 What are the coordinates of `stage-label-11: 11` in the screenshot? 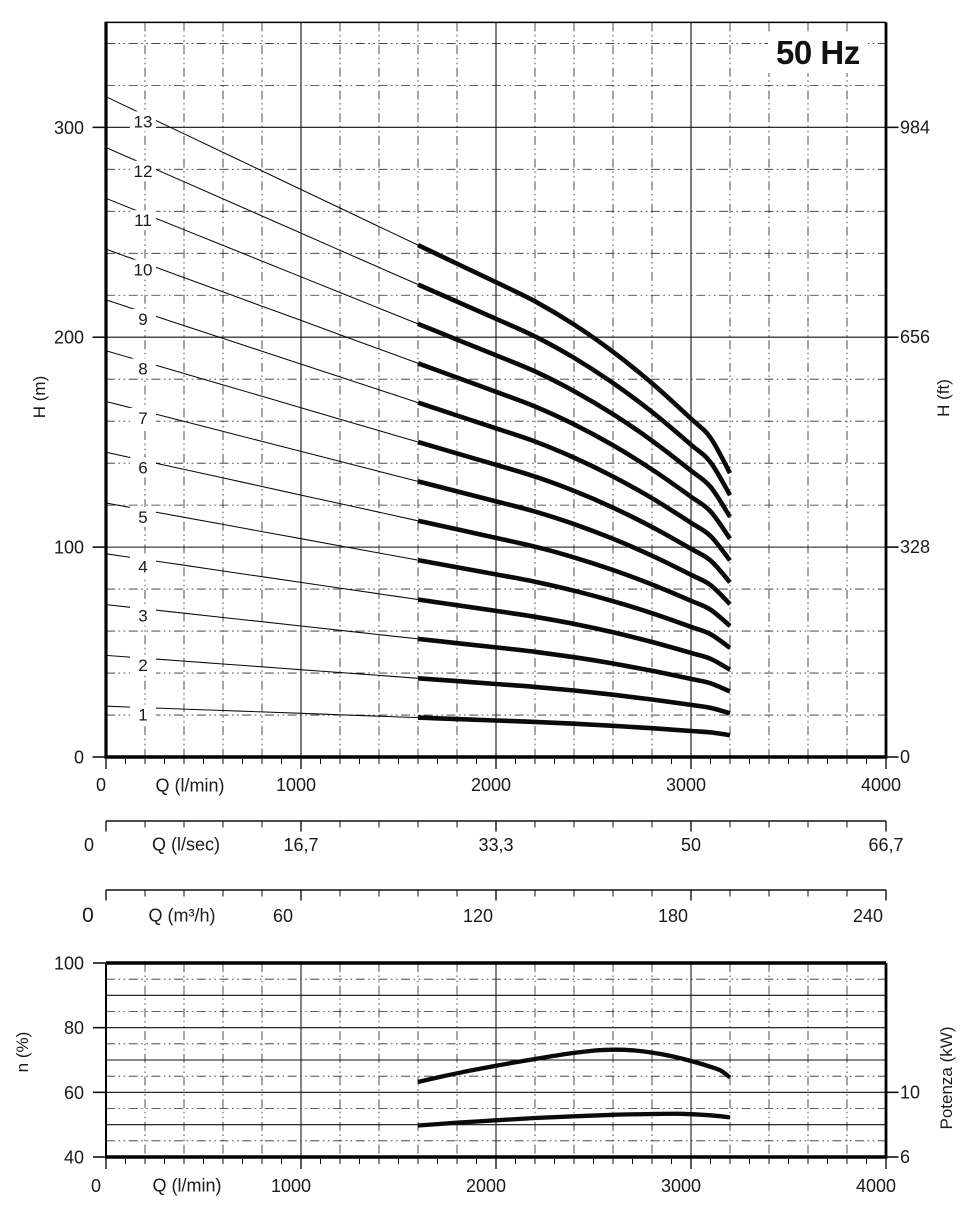 It's located at (143, 220).